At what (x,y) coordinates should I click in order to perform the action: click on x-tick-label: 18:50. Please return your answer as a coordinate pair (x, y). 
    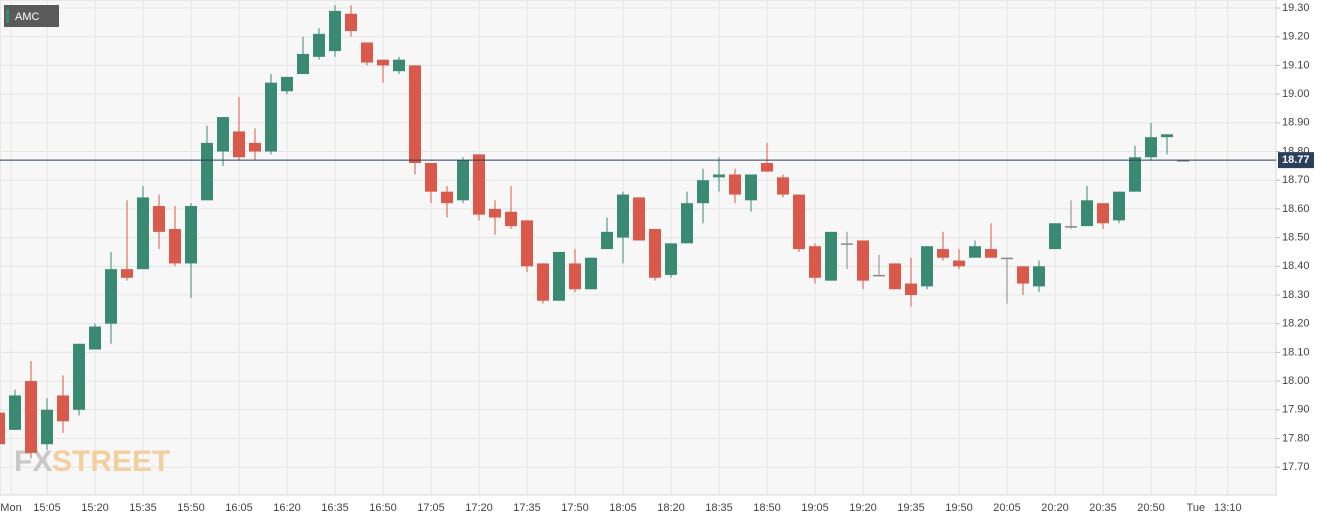
    Looking at the image, I should click on (767, 508).